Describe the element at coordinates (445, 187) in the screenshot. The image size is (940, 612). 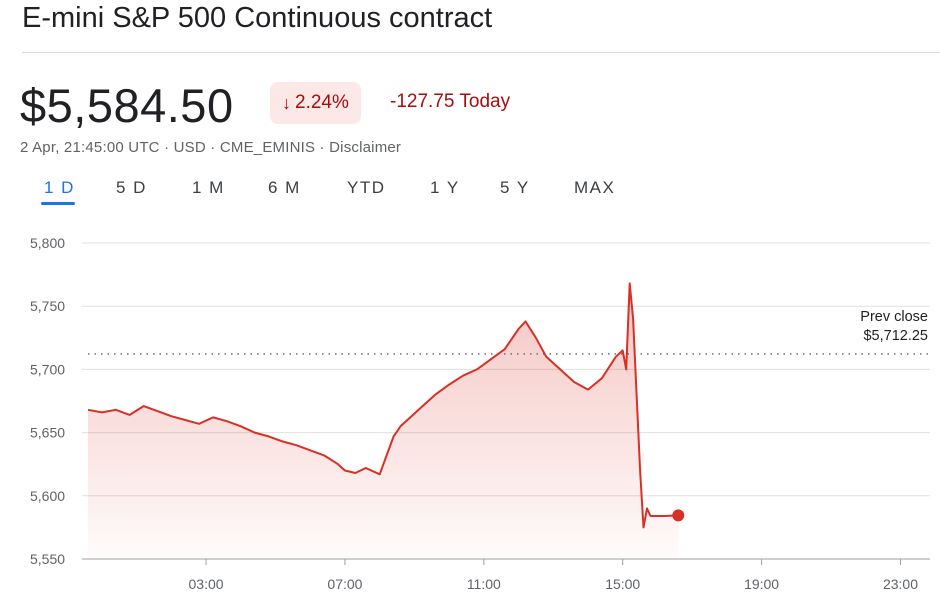
I see `tab-1y: 1 Y` at that location.